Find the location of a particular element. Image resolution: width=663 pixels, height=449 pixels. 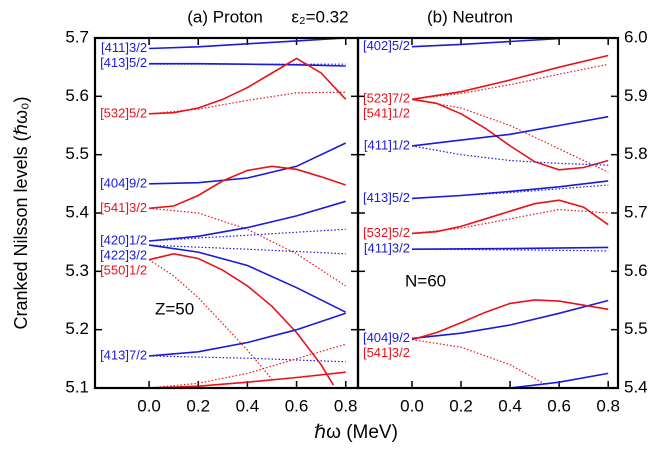

panel-title: (b) Neutron is located at coordinates (470, 16).